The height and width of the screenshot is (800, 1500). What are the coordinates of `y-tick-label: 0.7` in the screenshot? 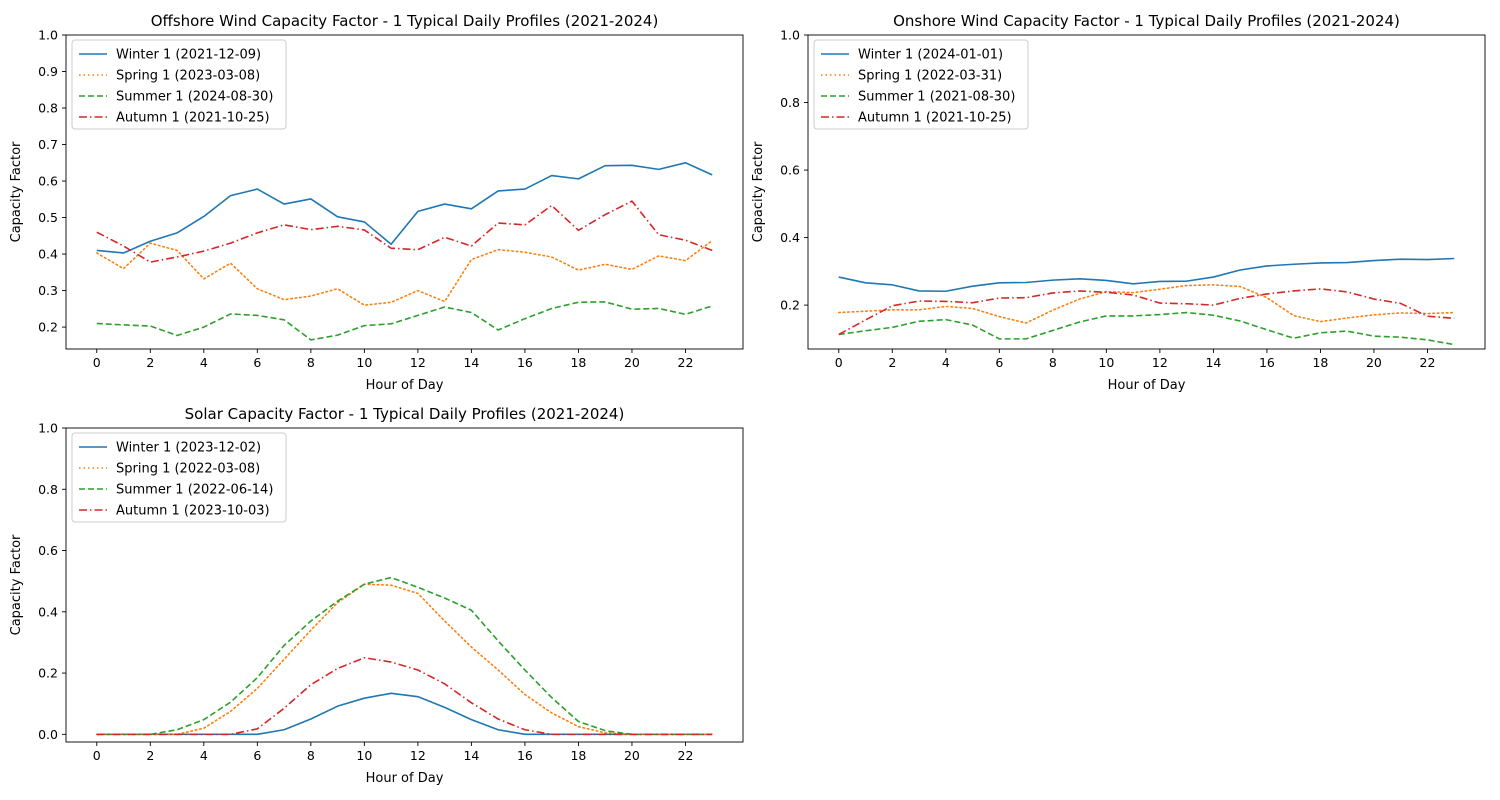 It's located at (48, 144).